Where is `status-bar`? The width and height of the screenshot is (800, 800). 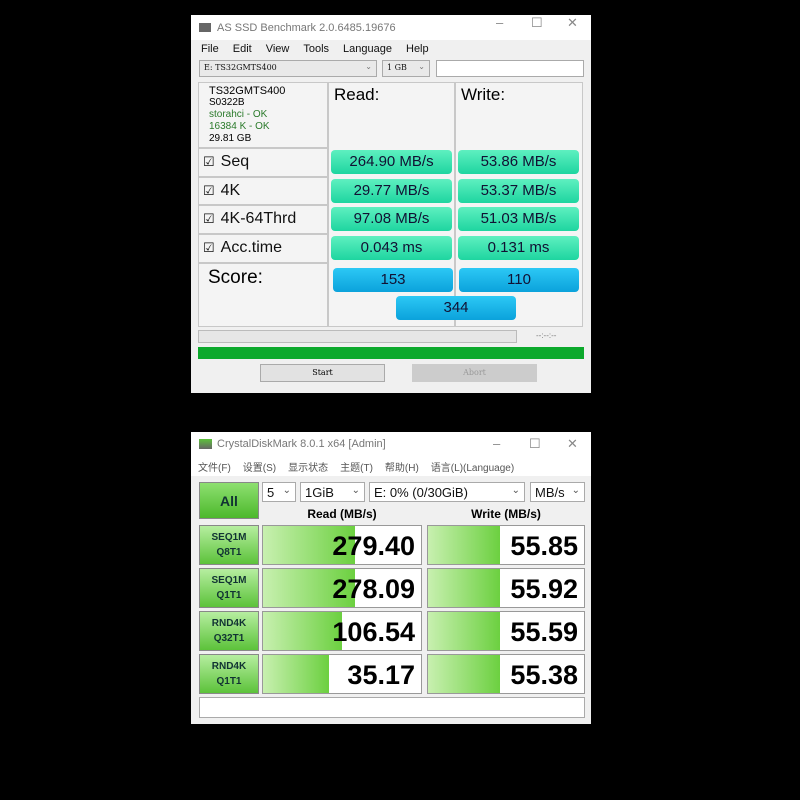
status-bar is located at coordinates (392, 707).